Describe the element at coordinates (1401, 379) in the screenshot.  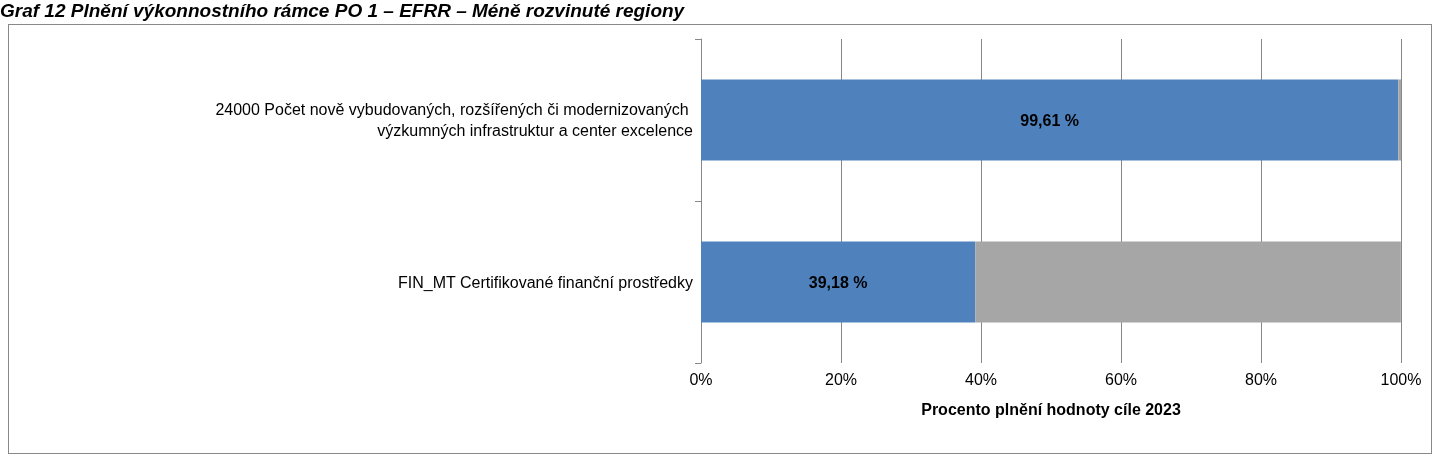
I see `x-tick-label: 100%` at that location.